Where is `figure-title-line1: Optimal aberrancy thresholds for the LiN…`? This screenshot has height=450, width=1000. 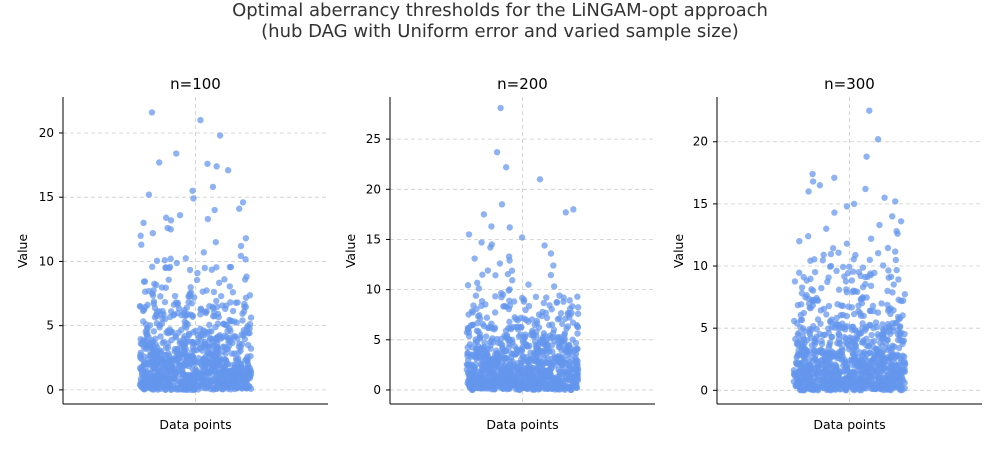
figure-title-line1: Optimal aberrancy thresholds for the LiN… is located at coordinates (500, 10).